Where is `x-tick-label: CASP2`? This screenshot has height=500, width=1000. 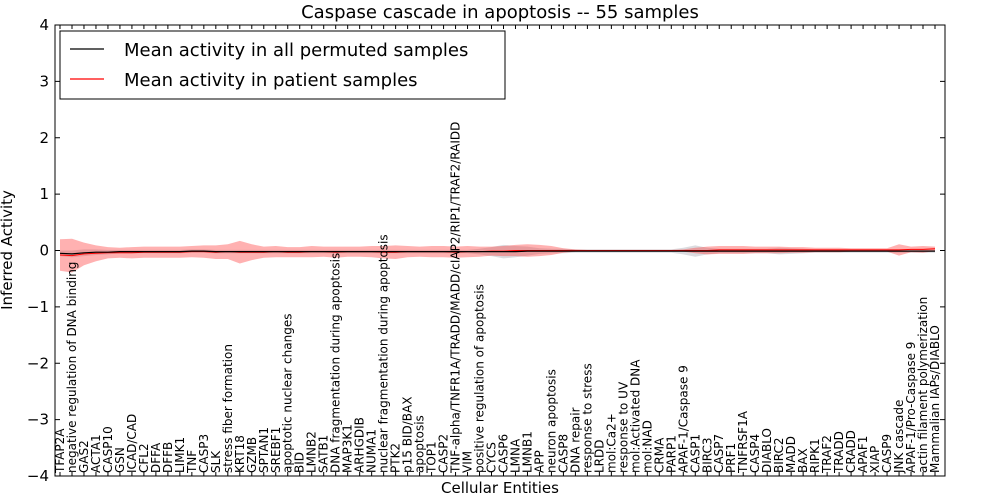
x-tick-label: CASP2 is located at coordinates (444, 453).